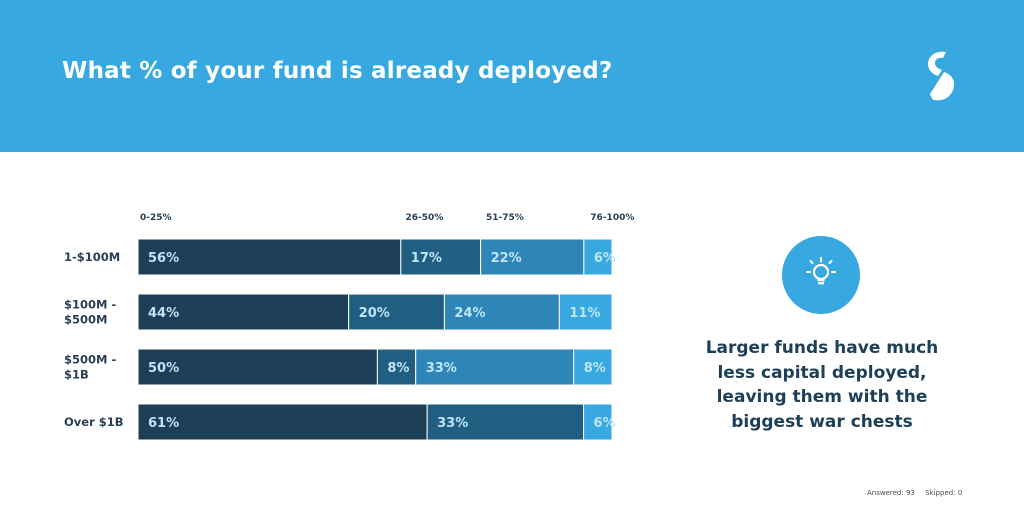 The width and height of the screenshot is (1024, 529). Describe the element at coordinates (156, 218) in the screenshot. I see `legend-label: 0-25%` at that location.